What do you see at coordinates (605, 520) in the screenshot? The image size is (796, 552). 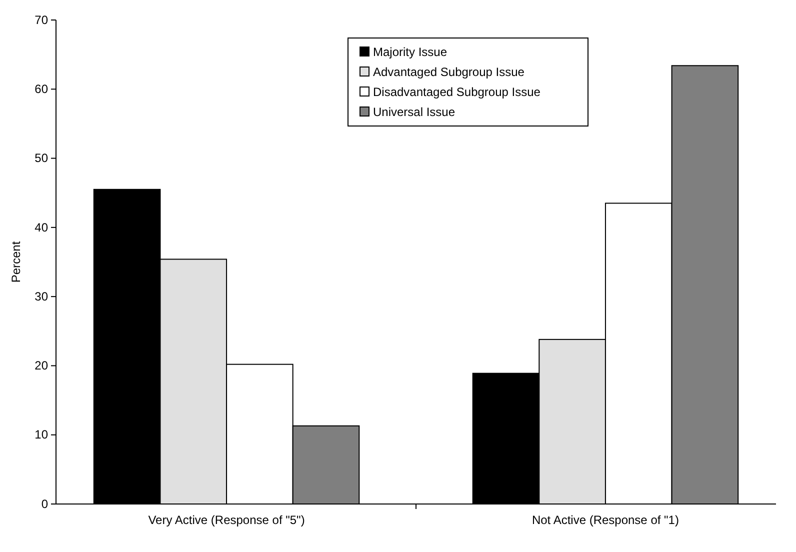 I see `x-tick-label: Not Active (Response of "1)` at bounding box center [605, 520].